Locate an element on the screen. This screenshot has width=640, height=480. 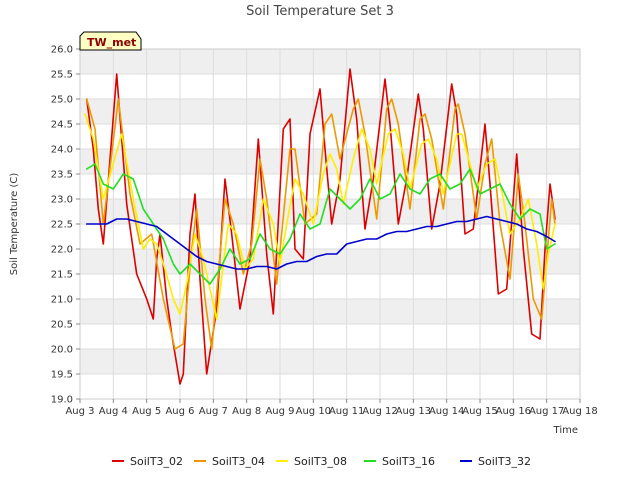
y-tick-label: 24.5 is located at coordinates (62, 125).